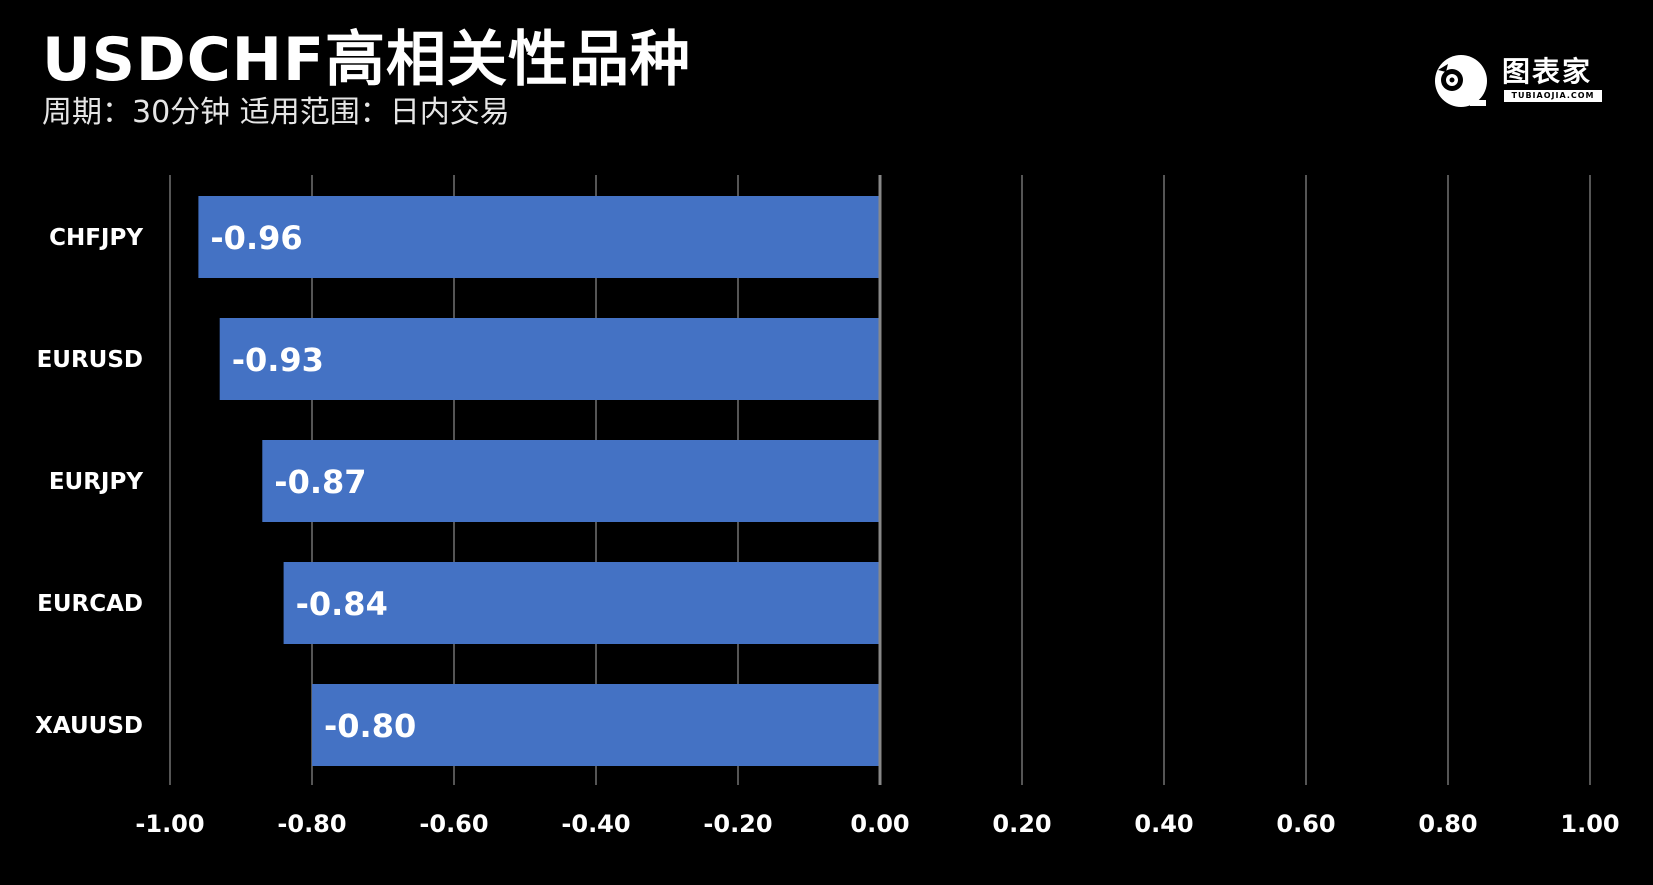 Image resolution: width=1653 pixels, height=885 pixels. Describe the element at coordinates (879, 824) in the screenshot. I see `x-tick-label: 0.00` at that location.